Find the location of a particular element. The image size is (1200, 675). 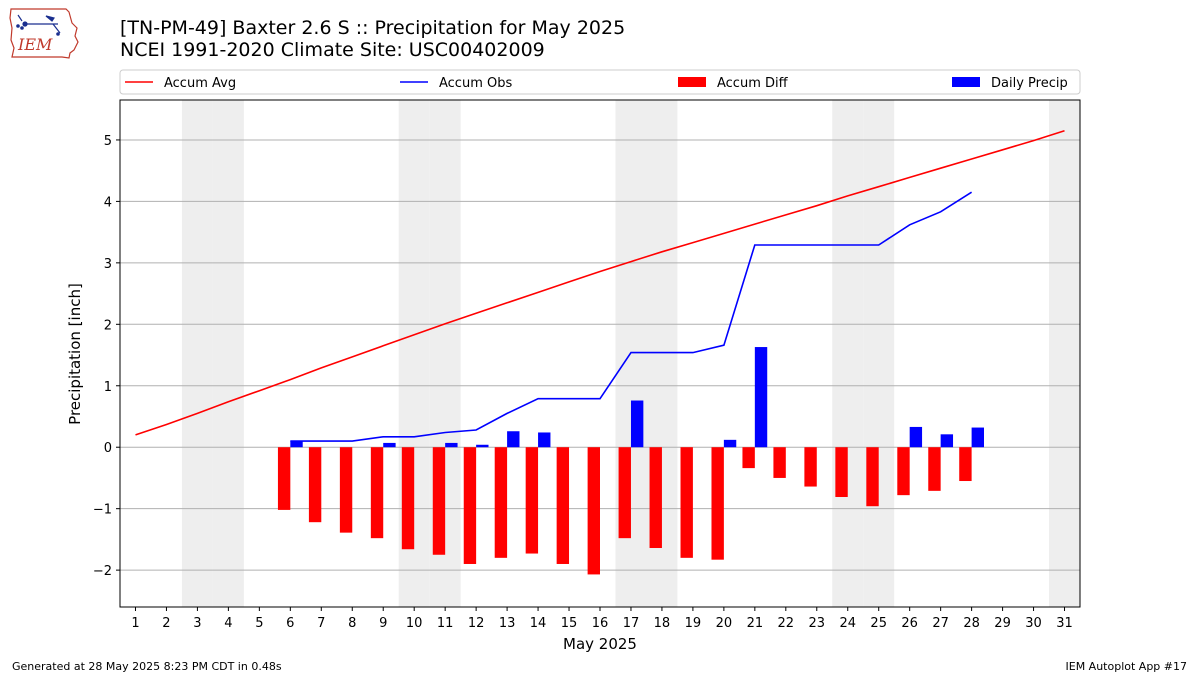

iem-logo: IEM is located at coordinates (44, 33).